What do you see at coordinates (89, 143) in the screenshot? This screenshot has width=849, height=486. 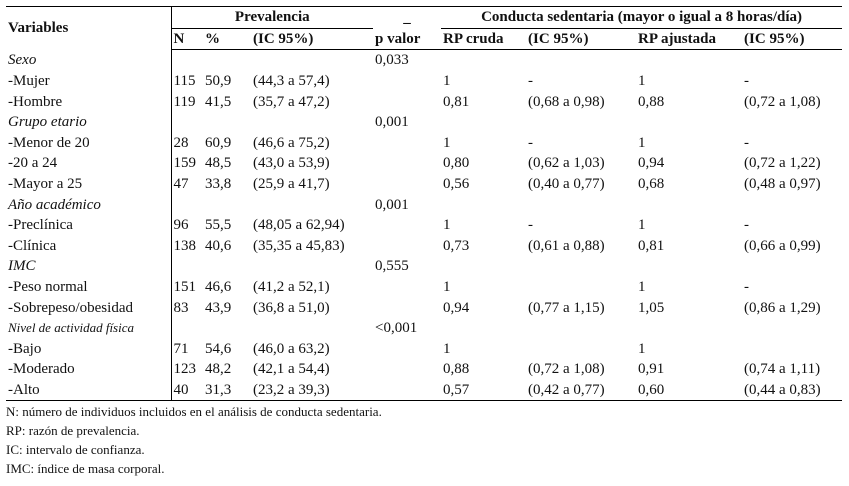 I see `row-label: -Menor de 20` at bounding box center [89, 143].